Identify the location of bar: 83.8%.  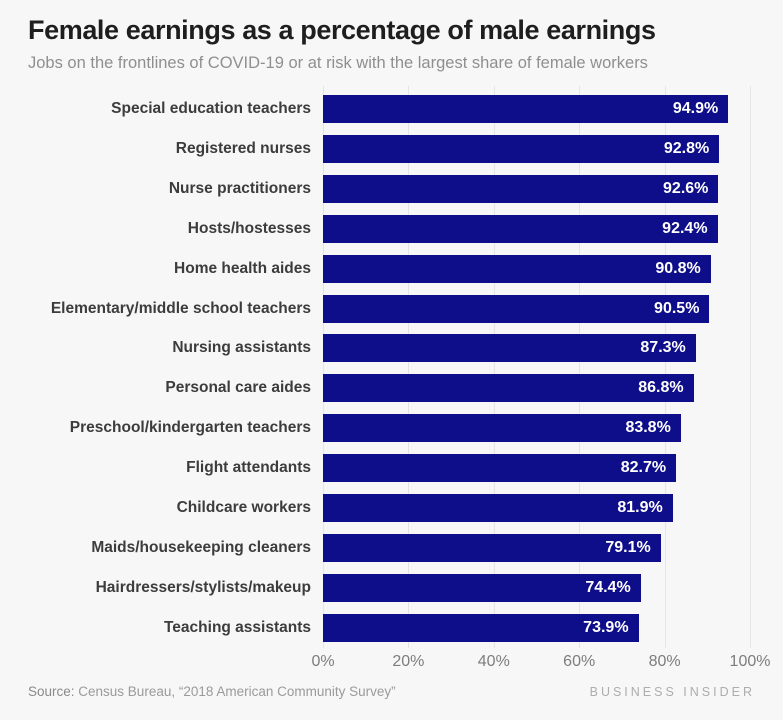
(502, 428).